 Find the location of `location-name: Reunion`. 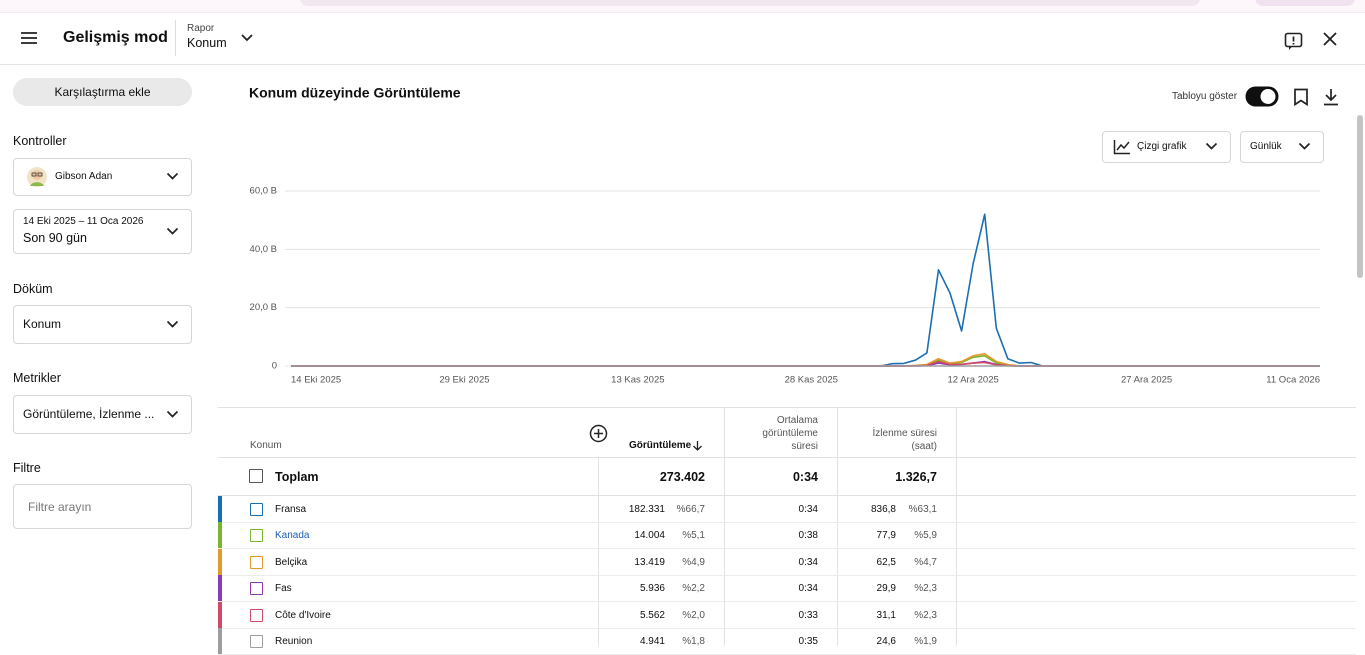

location-name: Reunion is located at coordinates (294, 641).